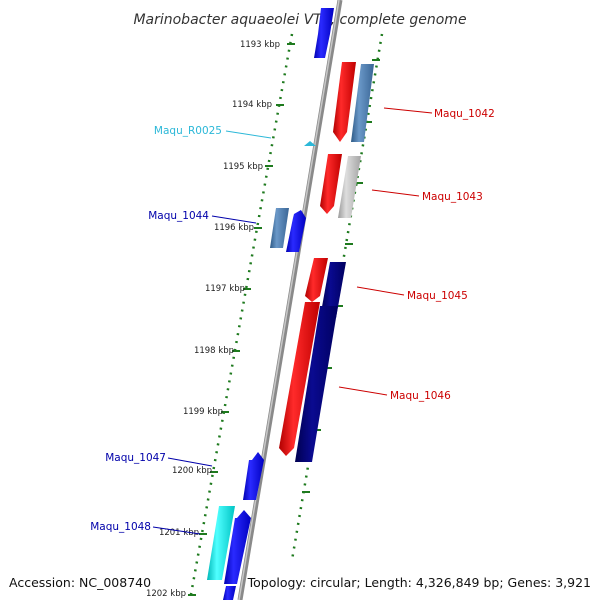 This screenshot has height=600, width=600. Describe the element at coordinates (203, 412) in the screenshot. I see `kbp-label-1199: 1199 kbp` at that location.